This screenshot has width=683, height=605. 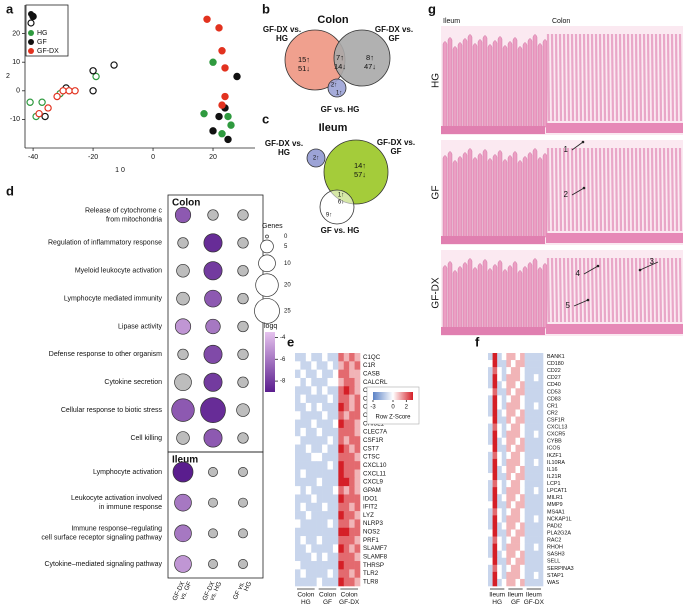 What do you see at coordinates (561, 21) in the screenshot?
I see `column-label: Colon` at bounding box center [561, 21].